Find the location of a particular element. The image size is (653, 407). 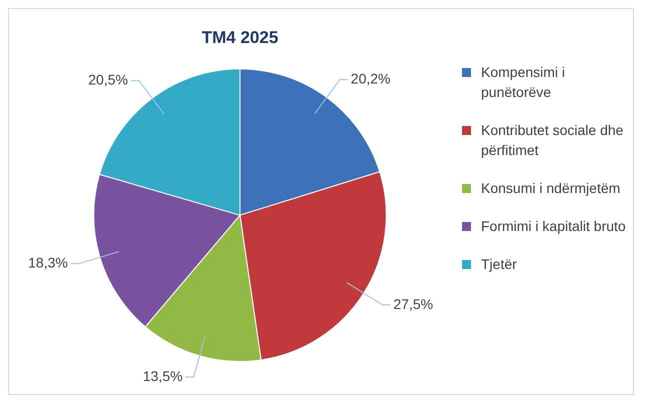

legend-label: Kontributet sociale dhe përfitimet is located at coordinates (552, 140).